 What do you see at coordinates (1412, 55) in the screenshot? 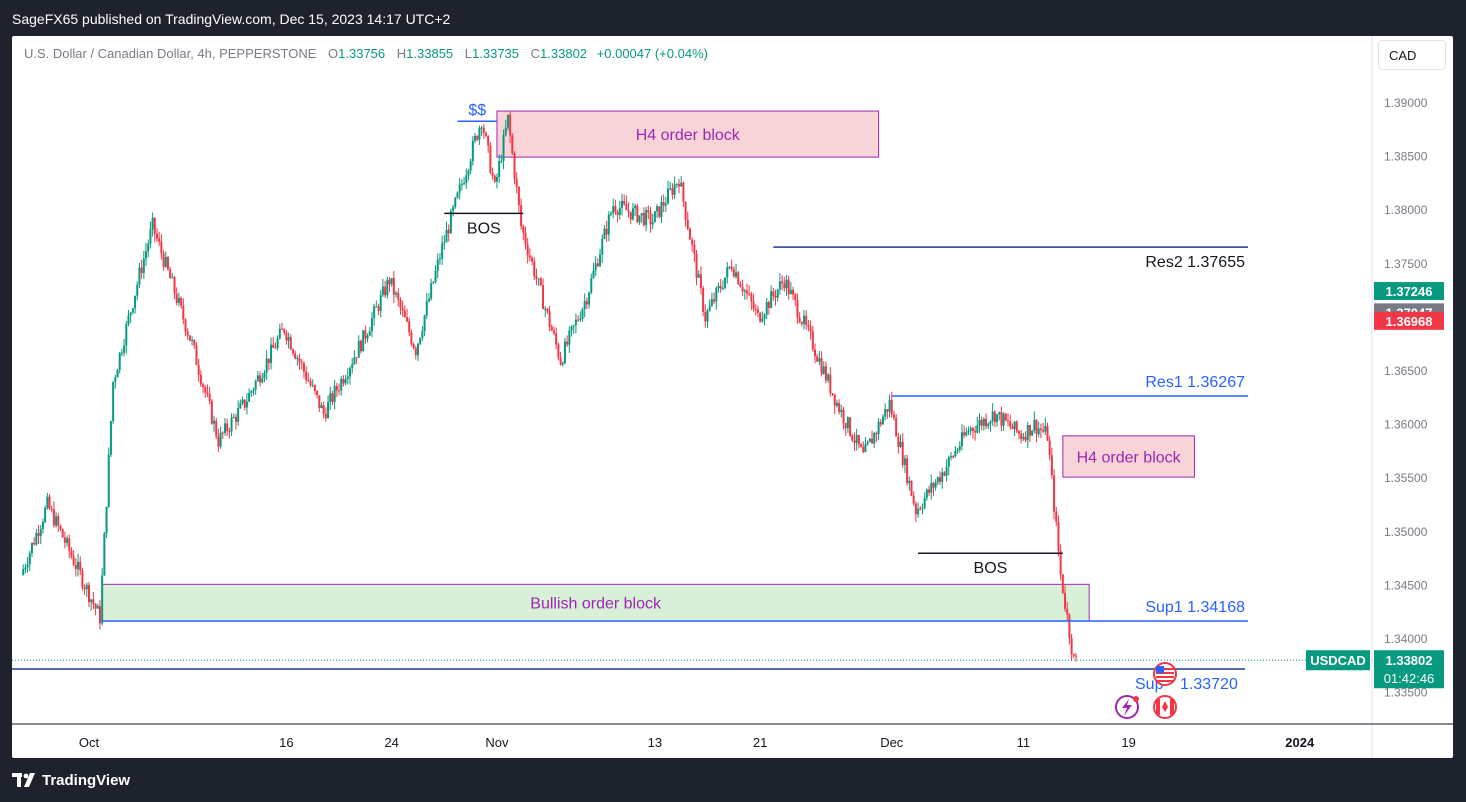
I see `currency-button: CAD` at bounding box center [1412, 55].